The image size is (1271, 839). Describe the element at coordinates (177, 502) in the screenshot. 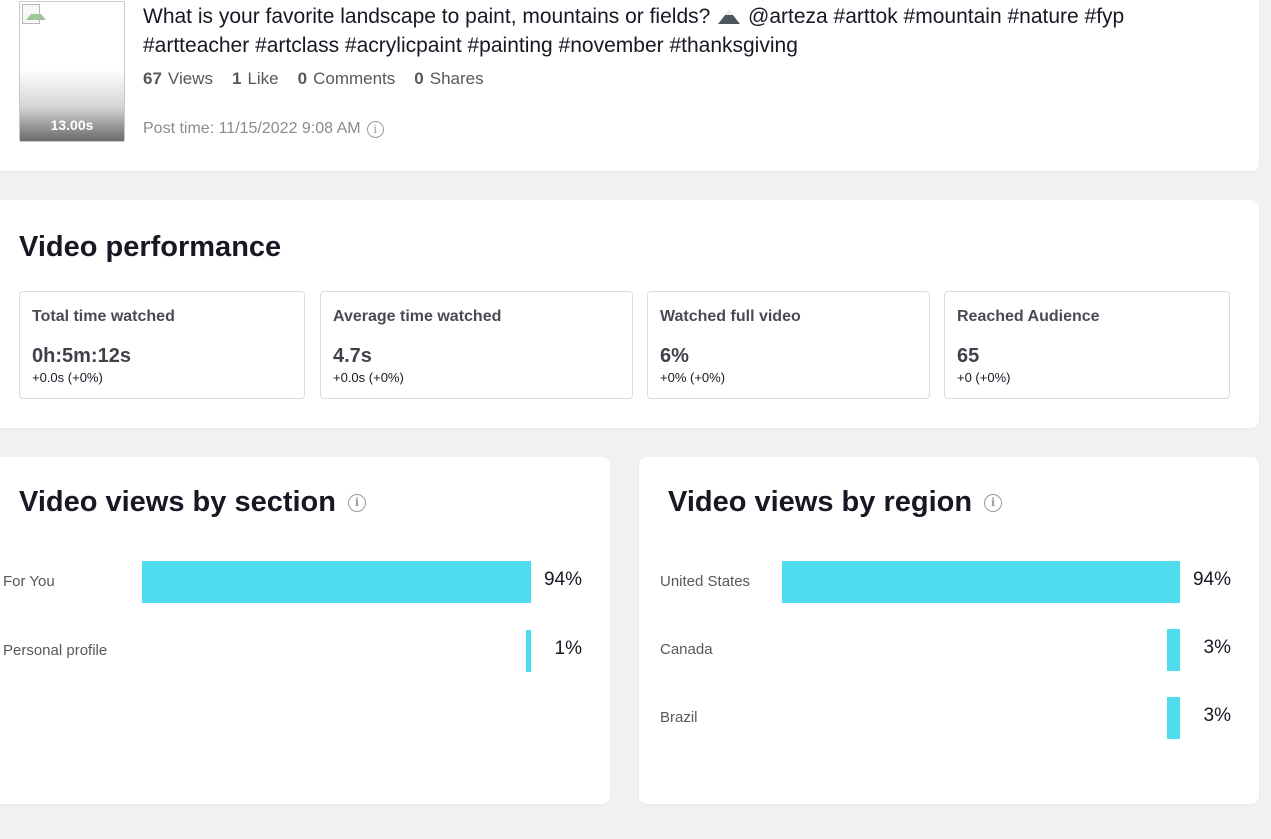

I see `section-chart-title-text: Video views by section` at that location.